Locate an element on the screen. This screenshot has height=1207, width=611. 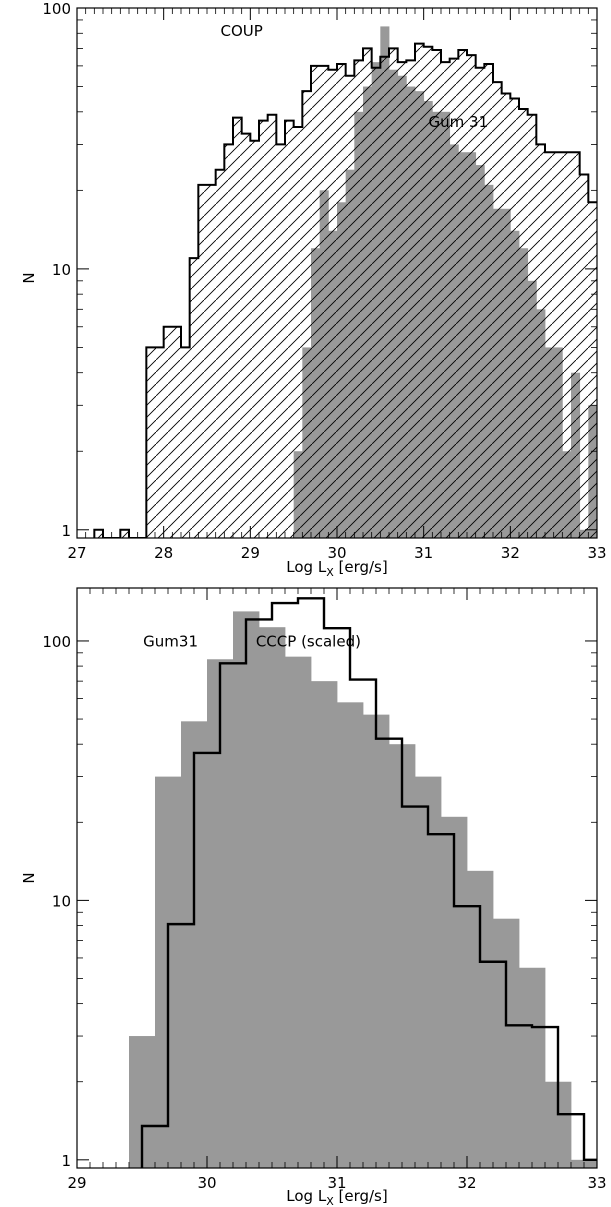
panel-bottom-annotations: Gum31 CCCP (scaled) is located at coordinates (252, 642).